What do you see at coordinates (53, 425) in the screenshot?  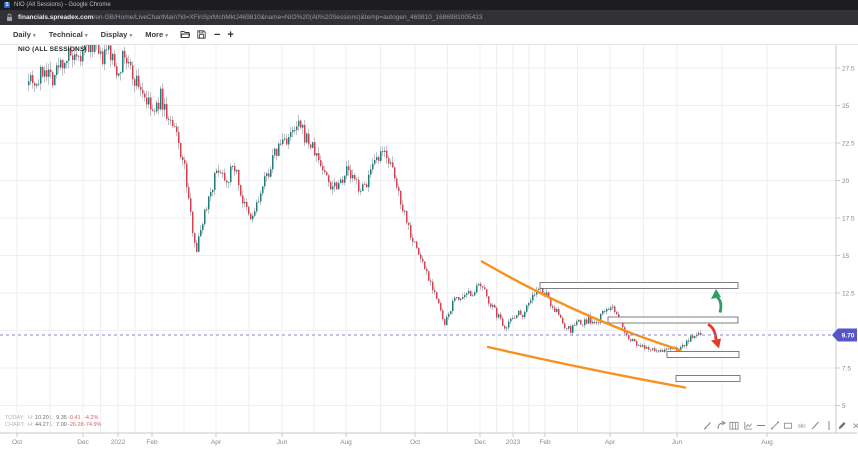 I see `stats-row: CHART: H: 44.27L: 7.00-26.28-74.9%` at bounding box center [53, 425].